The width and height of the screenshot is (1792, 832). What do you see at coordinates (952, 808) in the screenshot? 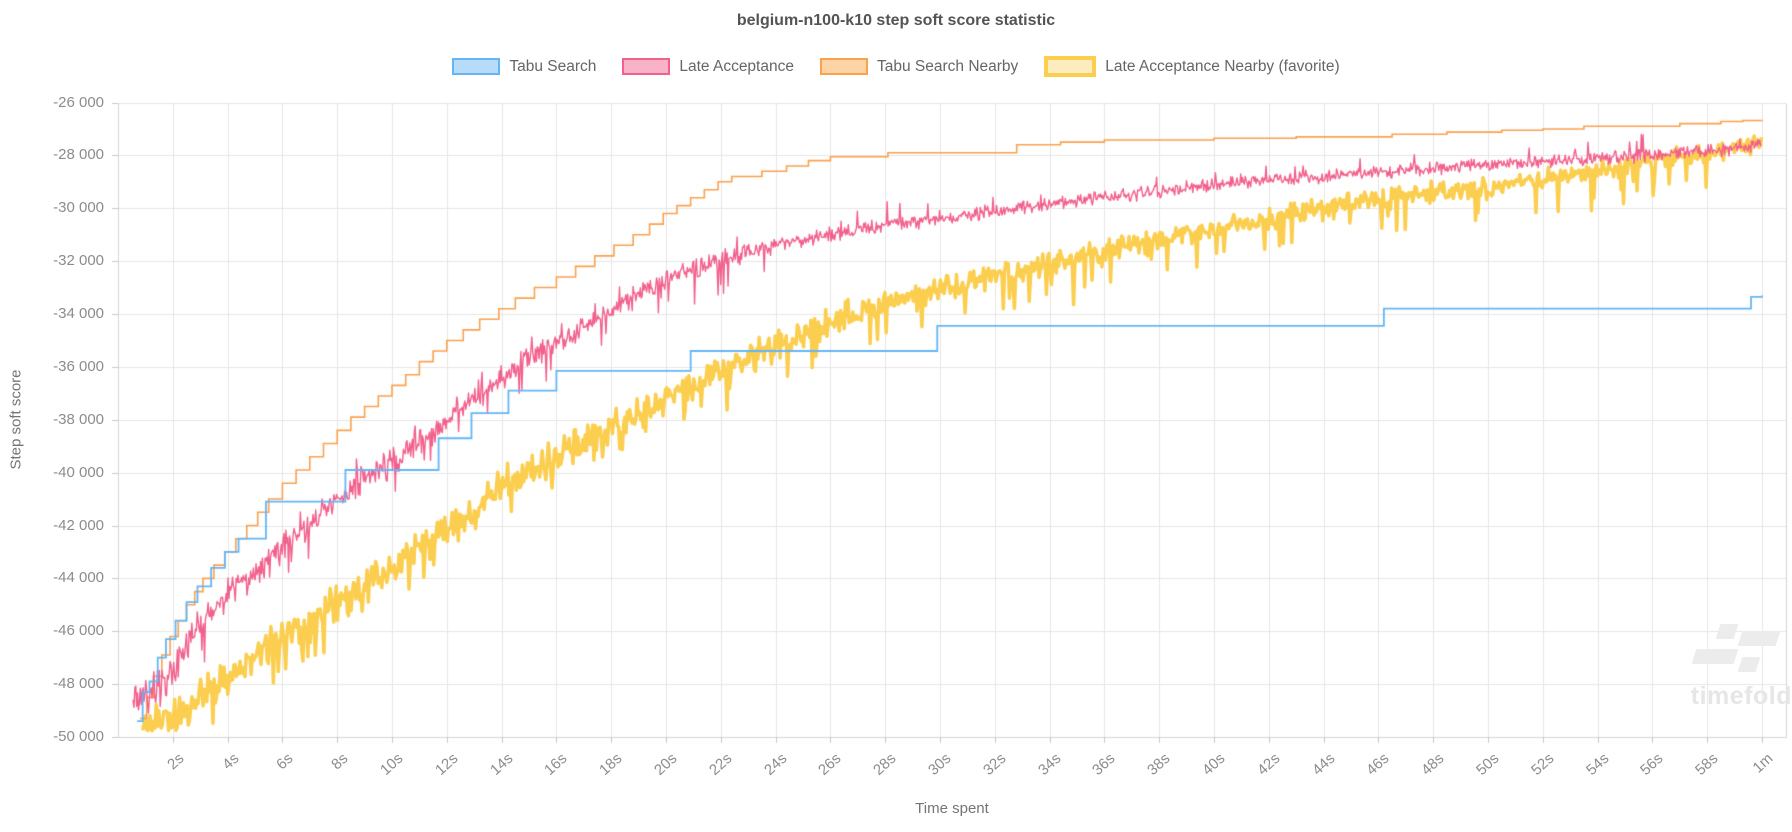
I see `x-axis-title: Time spent` at bounding box center [952, 808].